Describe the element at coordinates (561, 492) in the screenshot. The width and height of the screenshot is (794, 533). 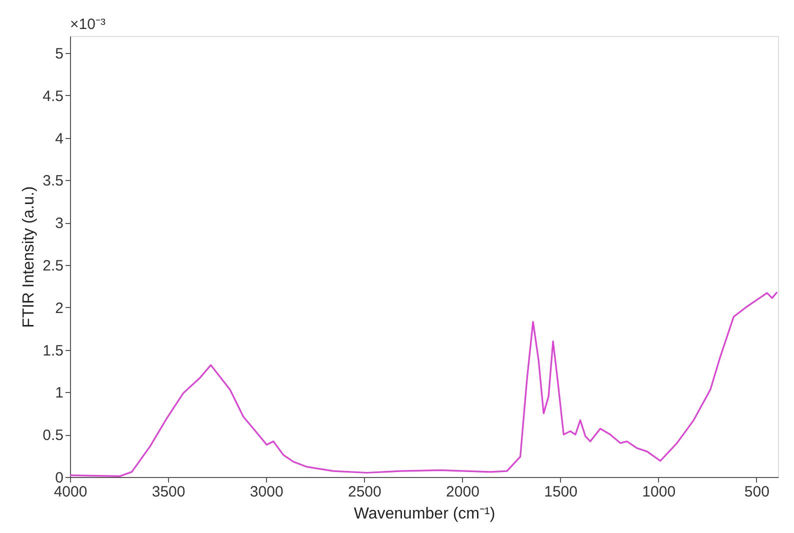
I see `x-tick-label: 1500` at that location.